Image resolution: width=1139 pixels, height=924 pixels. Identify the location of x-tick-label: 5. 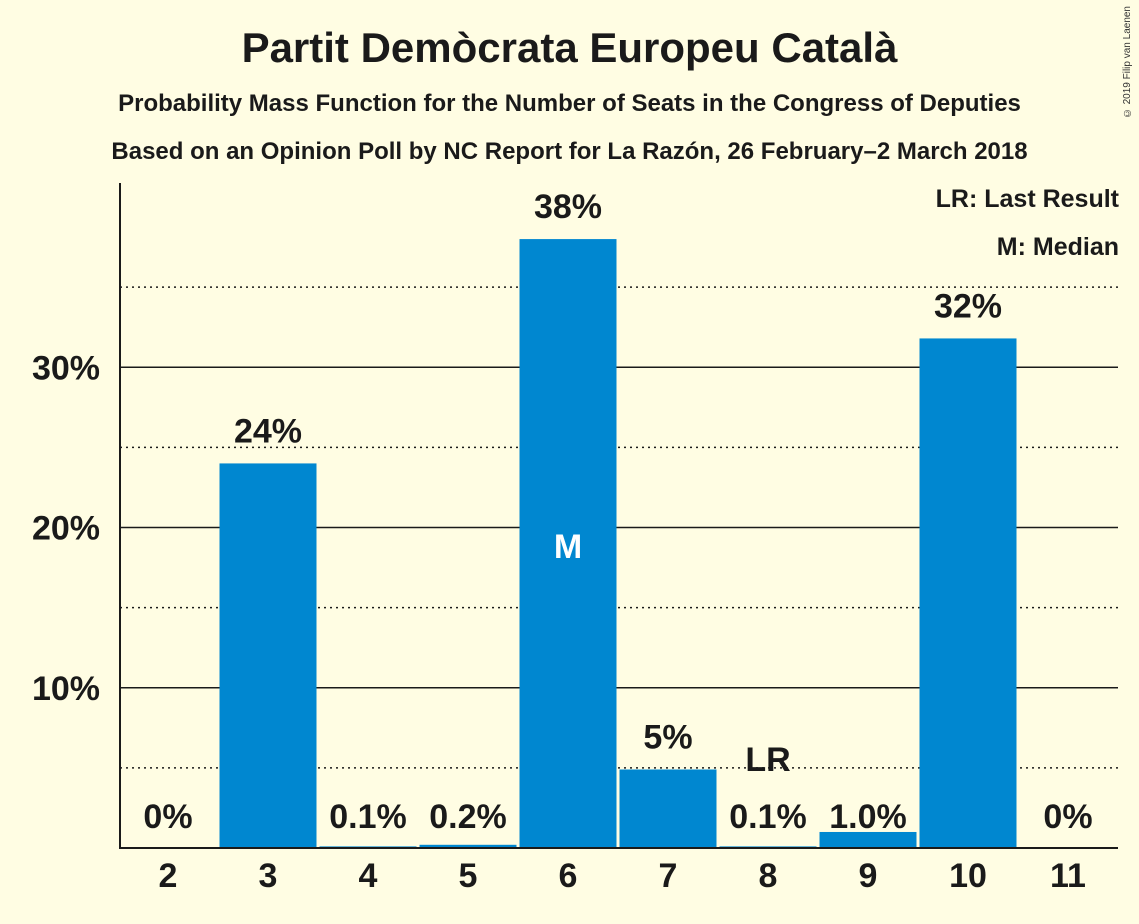
(468, 876).